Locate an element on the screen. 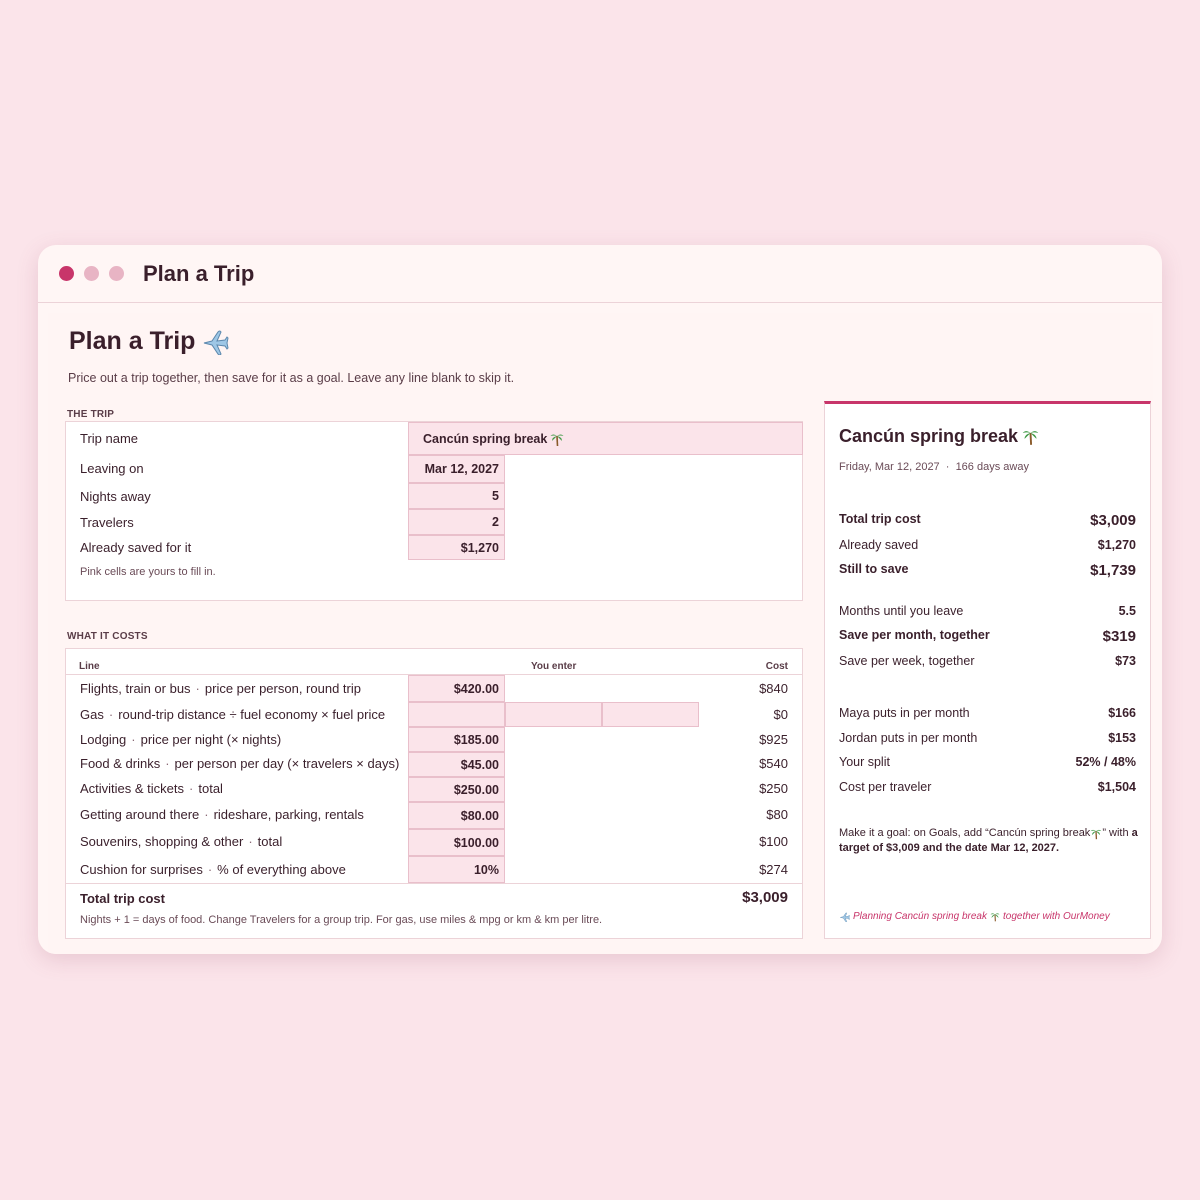  flights-cost: $840 is located at coordinates (773, 688).